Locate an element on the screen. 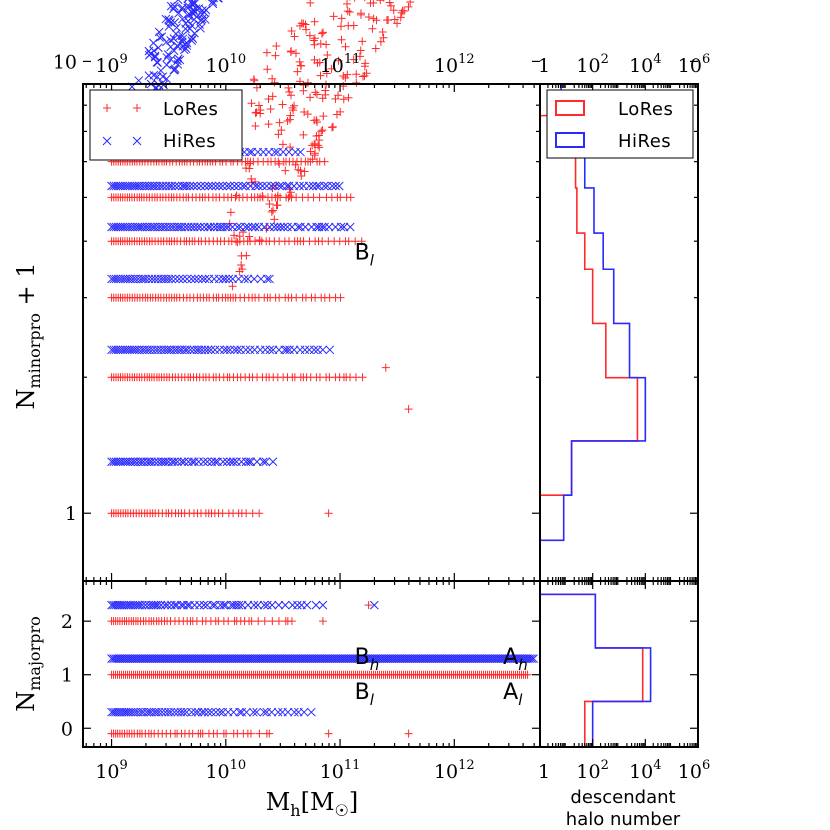 The height and width of the screenshot is (830, 830). hist-legend-lores-label: LoRes is located at coordinates (645, 109).